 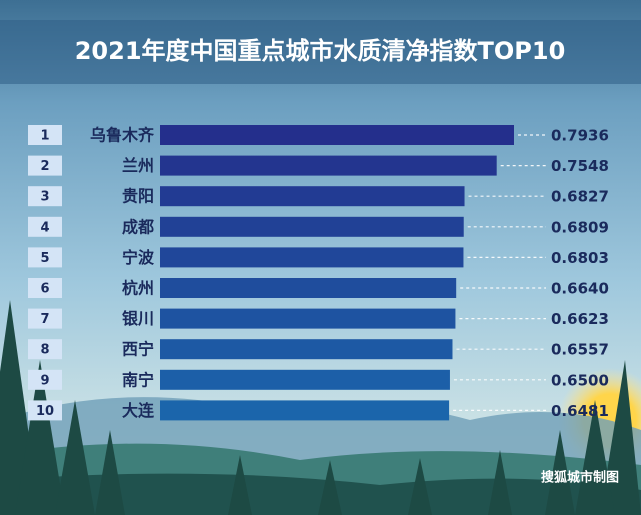 I want to click on category-label: 贵阳, so click(x=138, y=196).